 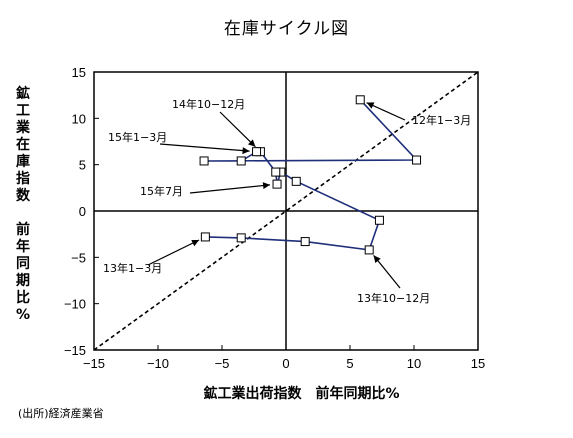 What do you see at coordinates (75, 350) in the screenshot?
I see `y-tick-label: −15` at bounding box center [75, 350].